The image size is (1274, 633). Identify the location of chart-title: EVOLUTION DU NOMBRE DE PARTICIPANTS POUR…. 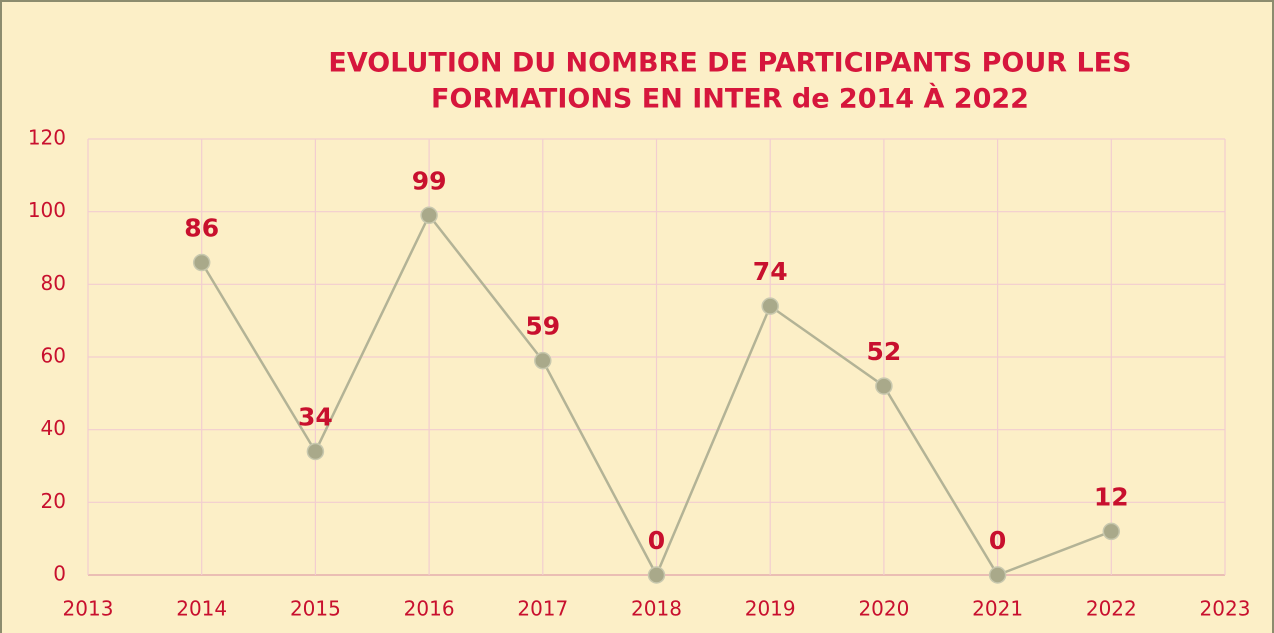
(729, 63).